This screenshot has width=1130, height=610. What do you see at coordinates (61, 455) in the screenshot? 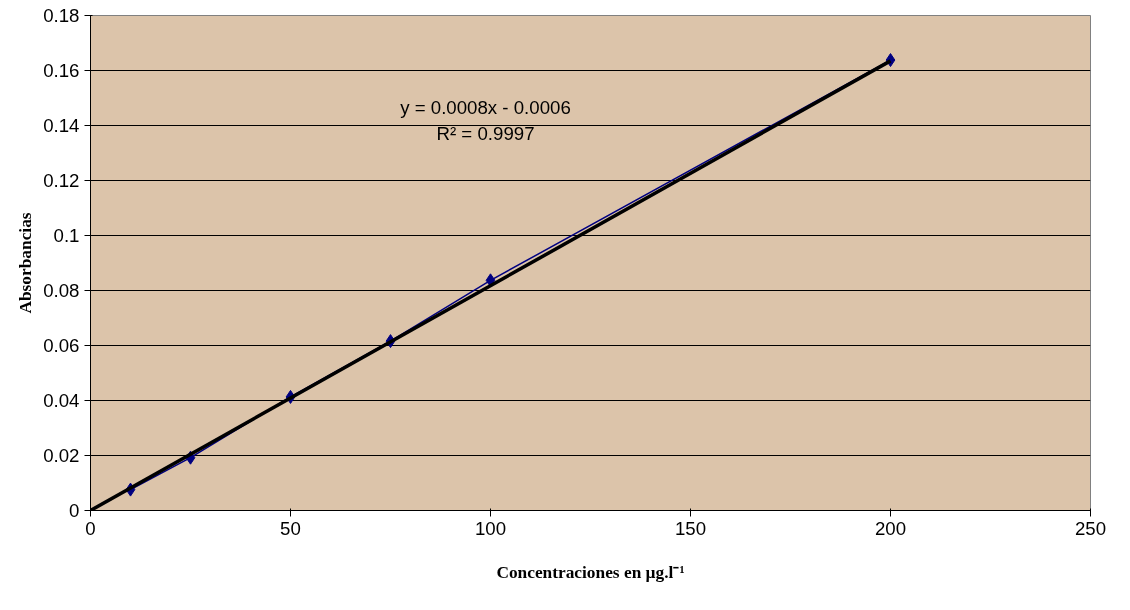
I see `y-tick-label: 0.02` at bounding box center [61, 455].